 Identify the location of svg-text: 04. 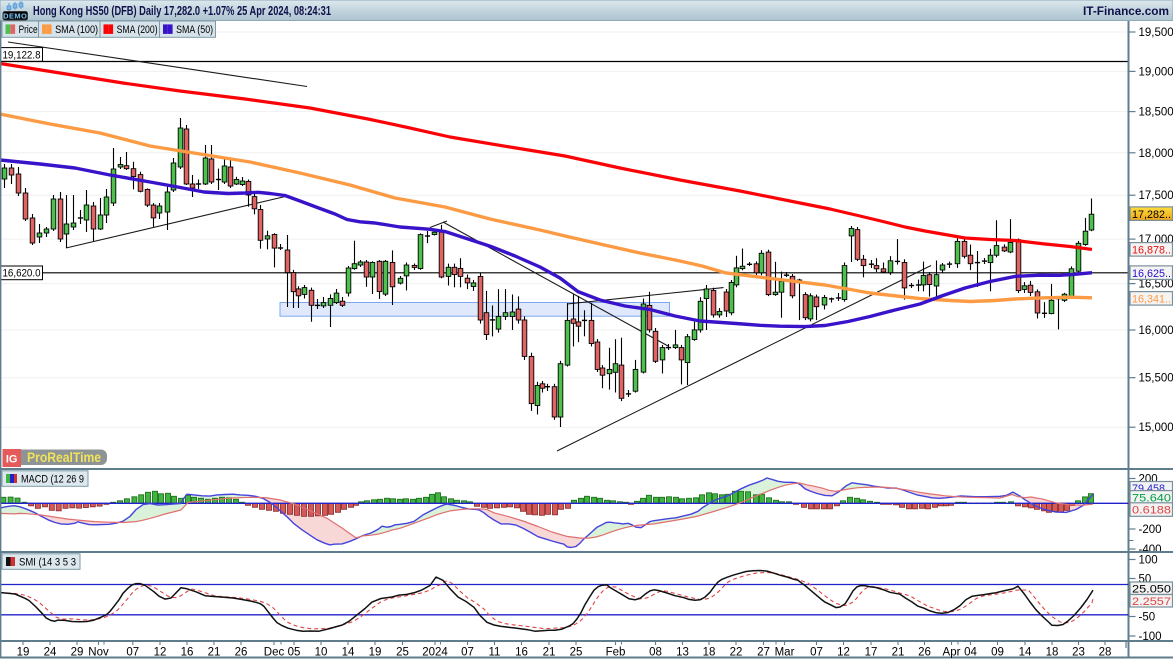
(970, 653).